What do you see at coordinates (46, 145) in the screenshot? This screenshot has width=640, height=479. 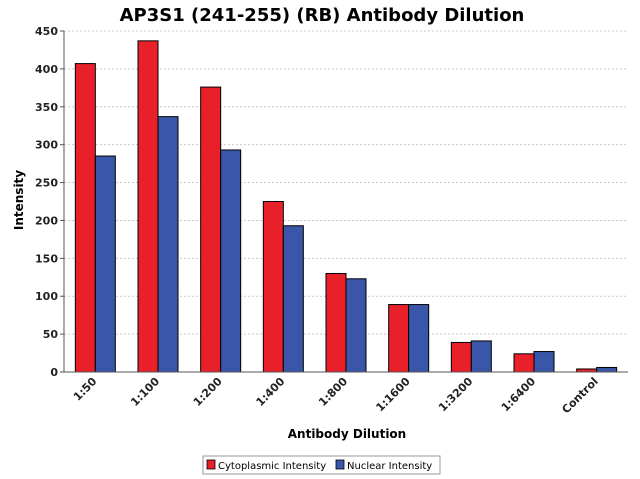 I see `y-tick-label: 300` at bounding box center [46, 145].